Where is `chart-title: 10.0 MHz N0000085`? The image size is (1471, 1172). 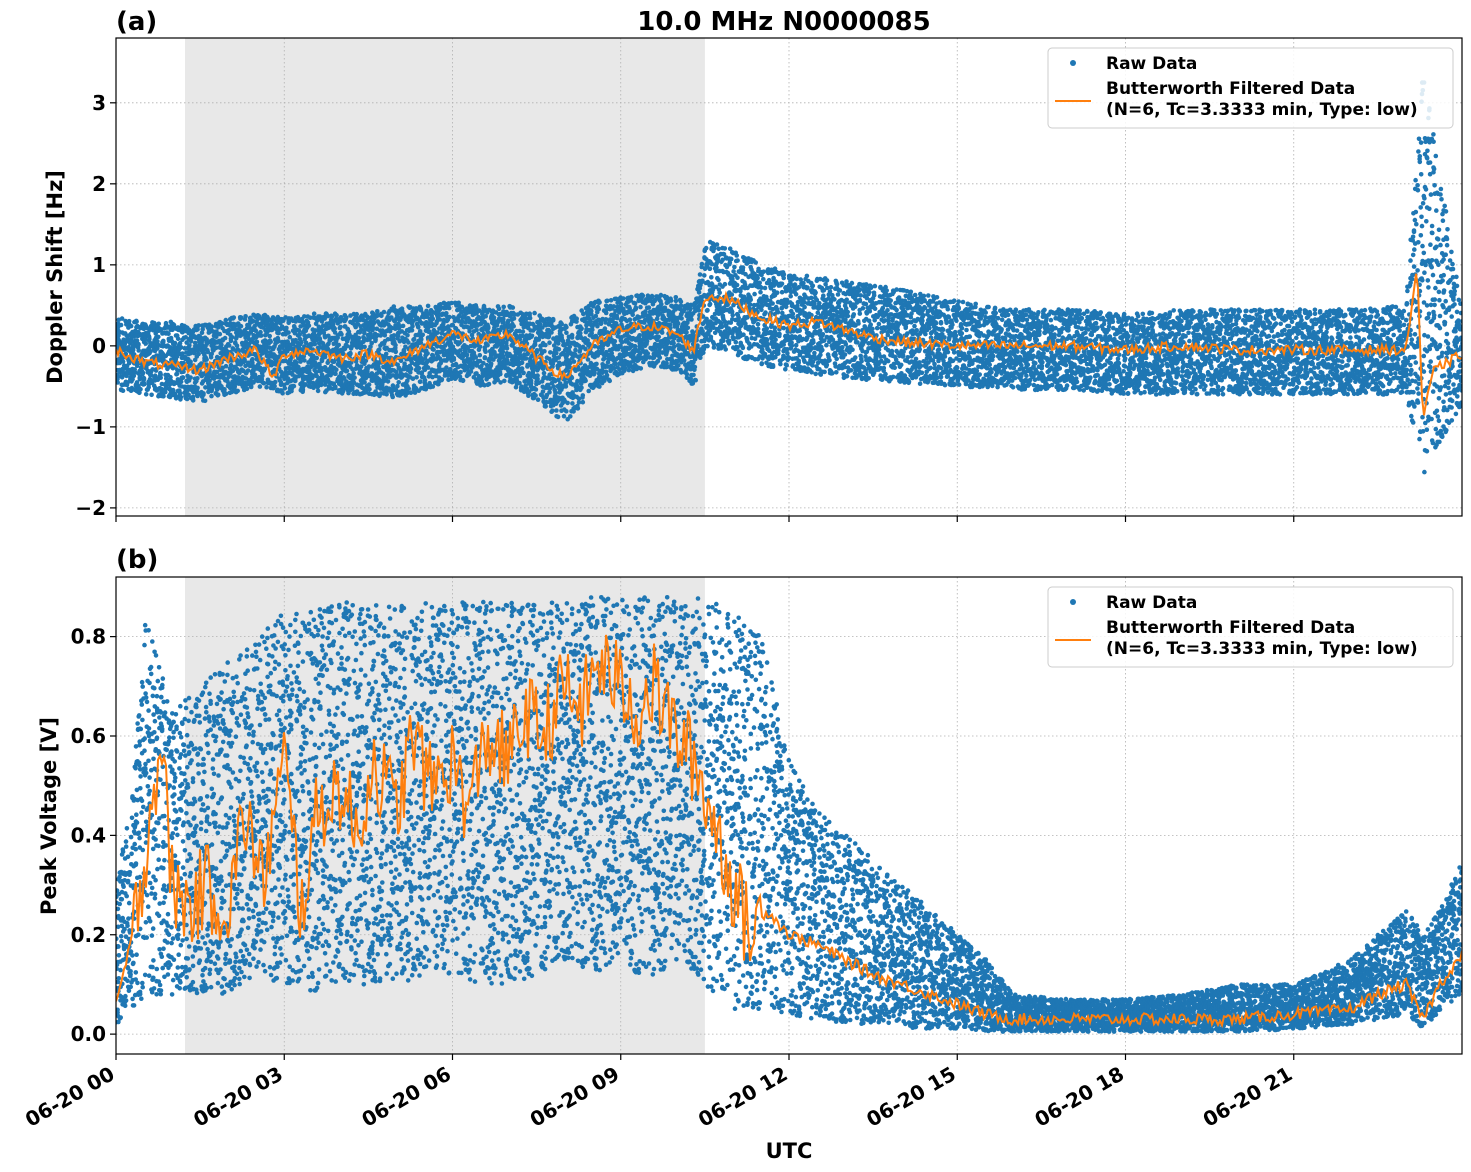 chart-title: 10.0 MHz N0000085 is located at coordinates (783, 22).